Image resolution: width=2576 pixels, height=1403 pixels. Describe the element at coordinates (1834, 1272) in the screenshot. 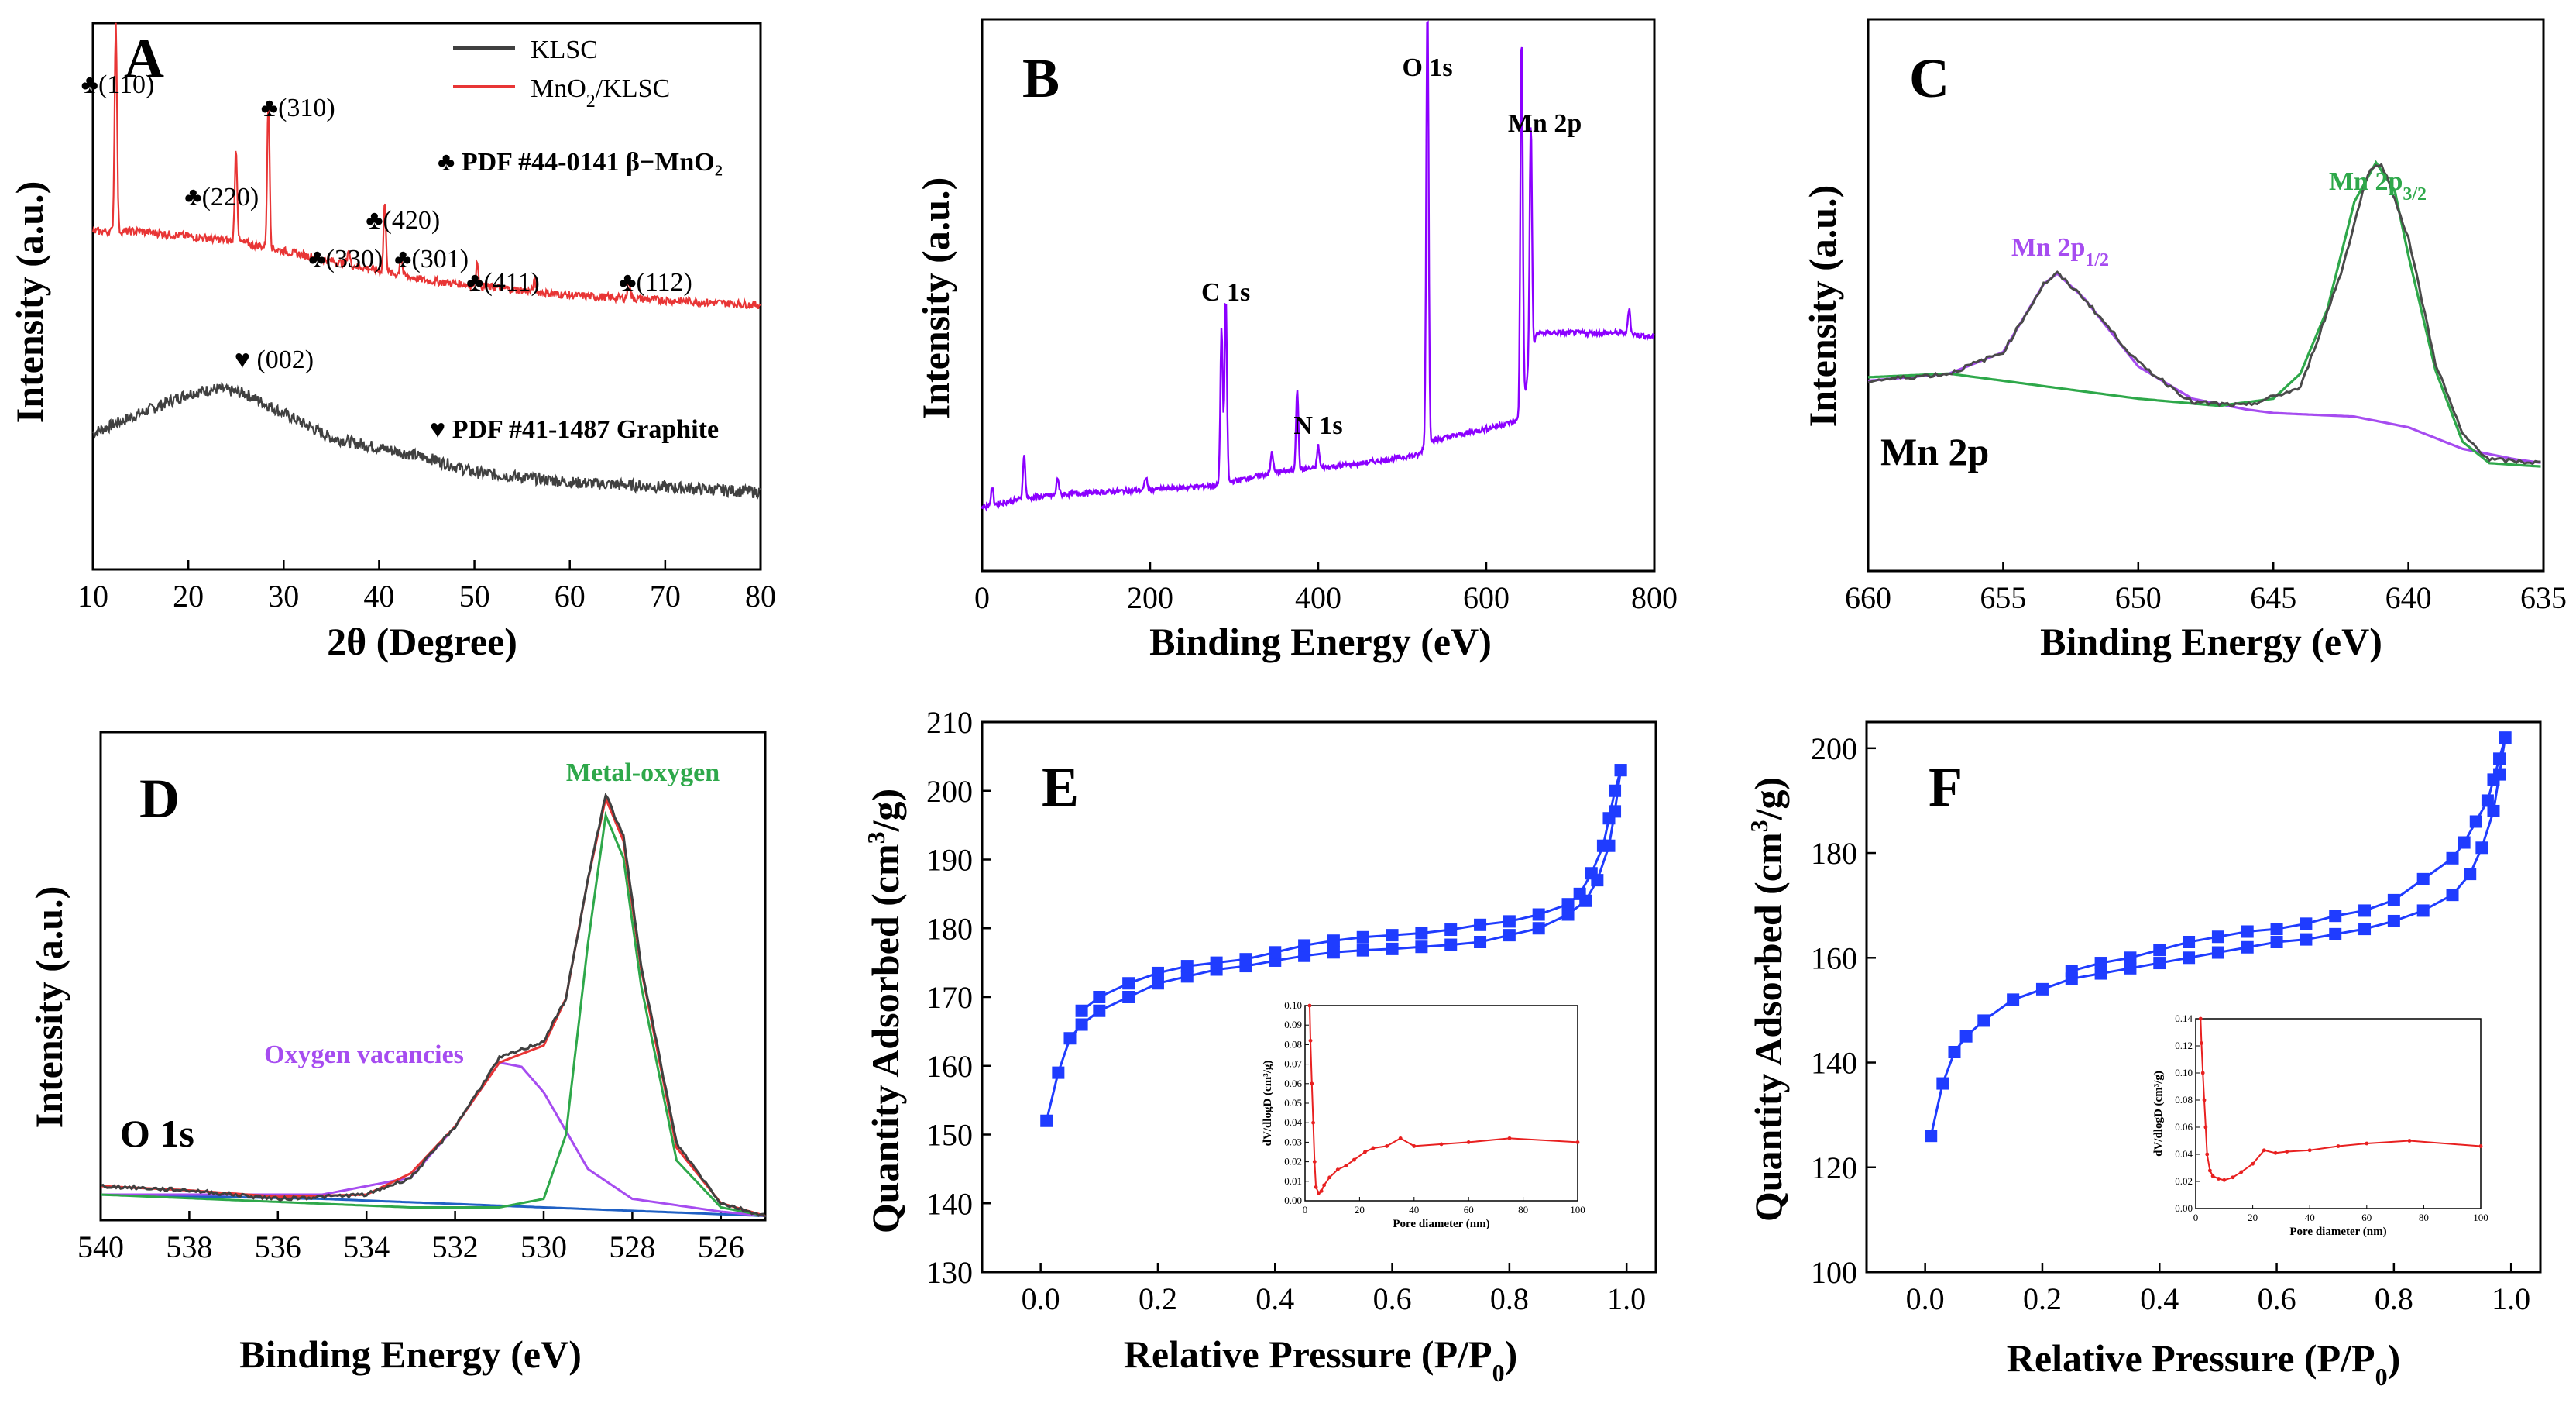

I see `y-tick-label: 100` at that location.